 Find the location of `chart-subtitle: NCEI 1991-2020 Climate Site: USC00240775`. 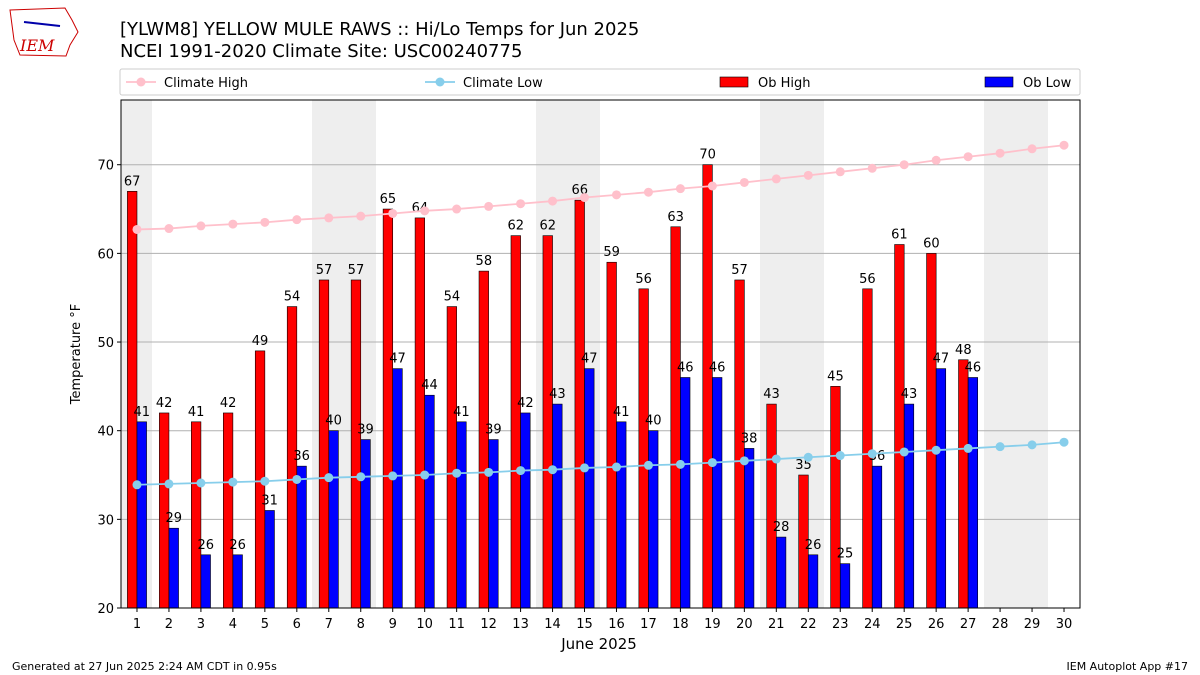

chart-subtitle: NCEI 1991-2020 Climate Site: USC00240775 is located at coordinates (321, 51).